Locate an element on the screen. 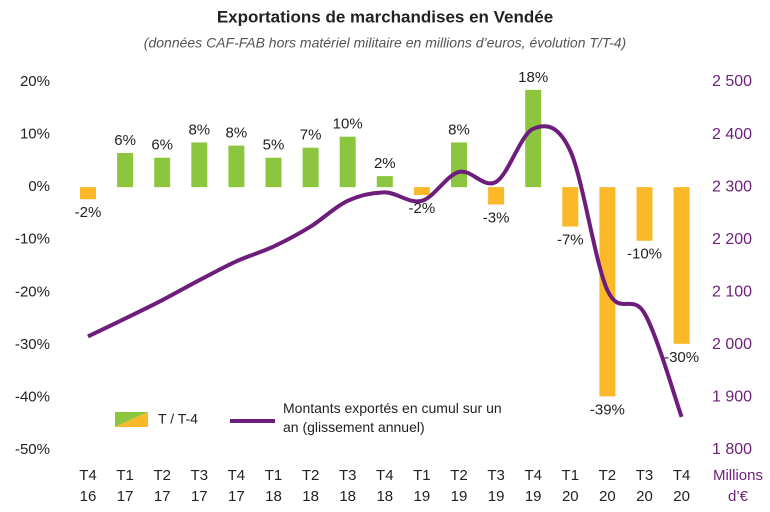 Image resolution: width=770 pixels, height=512 pixels. legend-swatch is located at coordinates (131, 419).